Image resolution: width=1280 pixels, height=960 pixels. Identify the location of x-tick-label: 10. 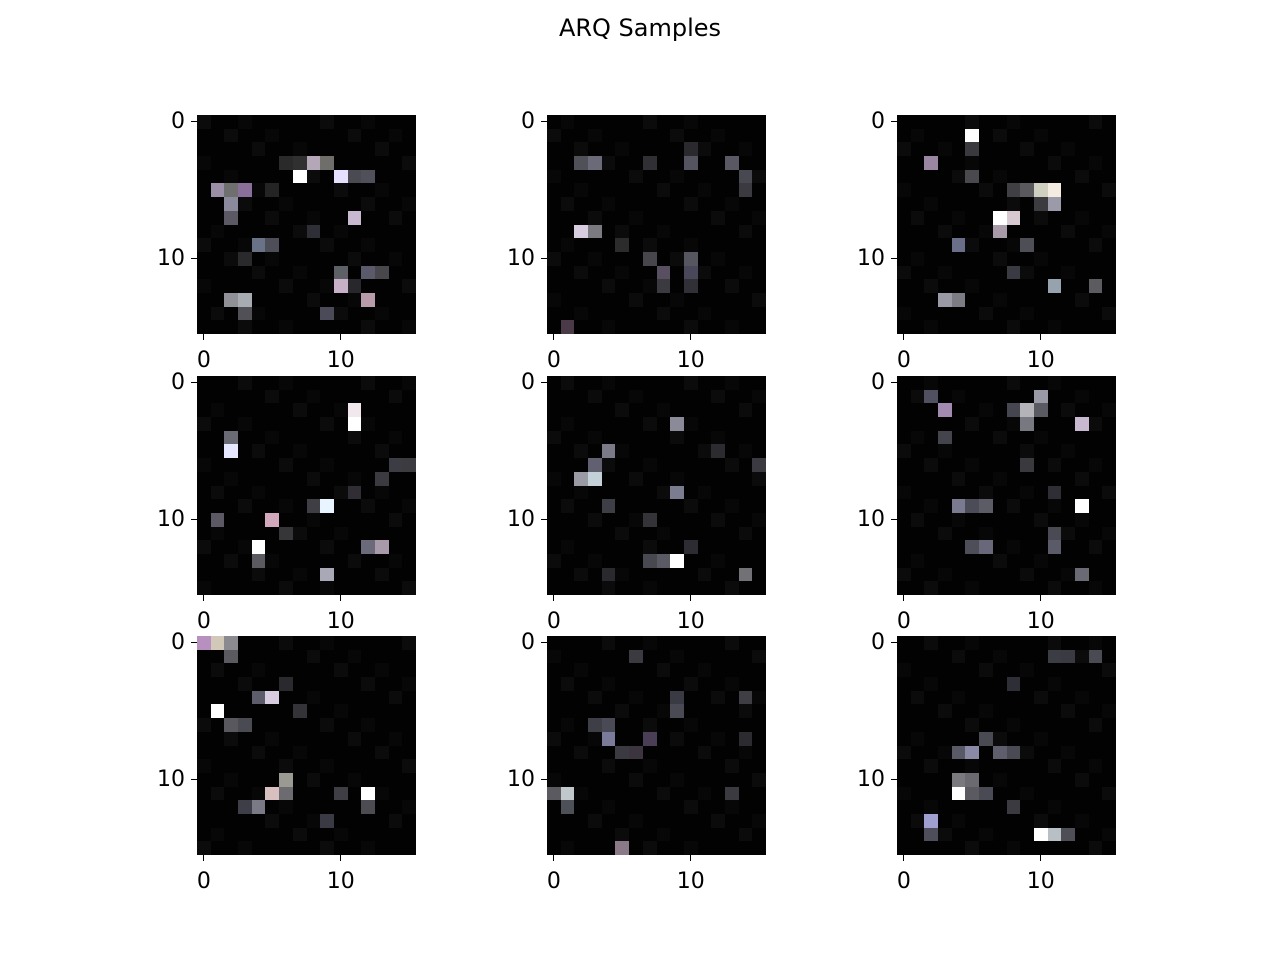
(690, 881).